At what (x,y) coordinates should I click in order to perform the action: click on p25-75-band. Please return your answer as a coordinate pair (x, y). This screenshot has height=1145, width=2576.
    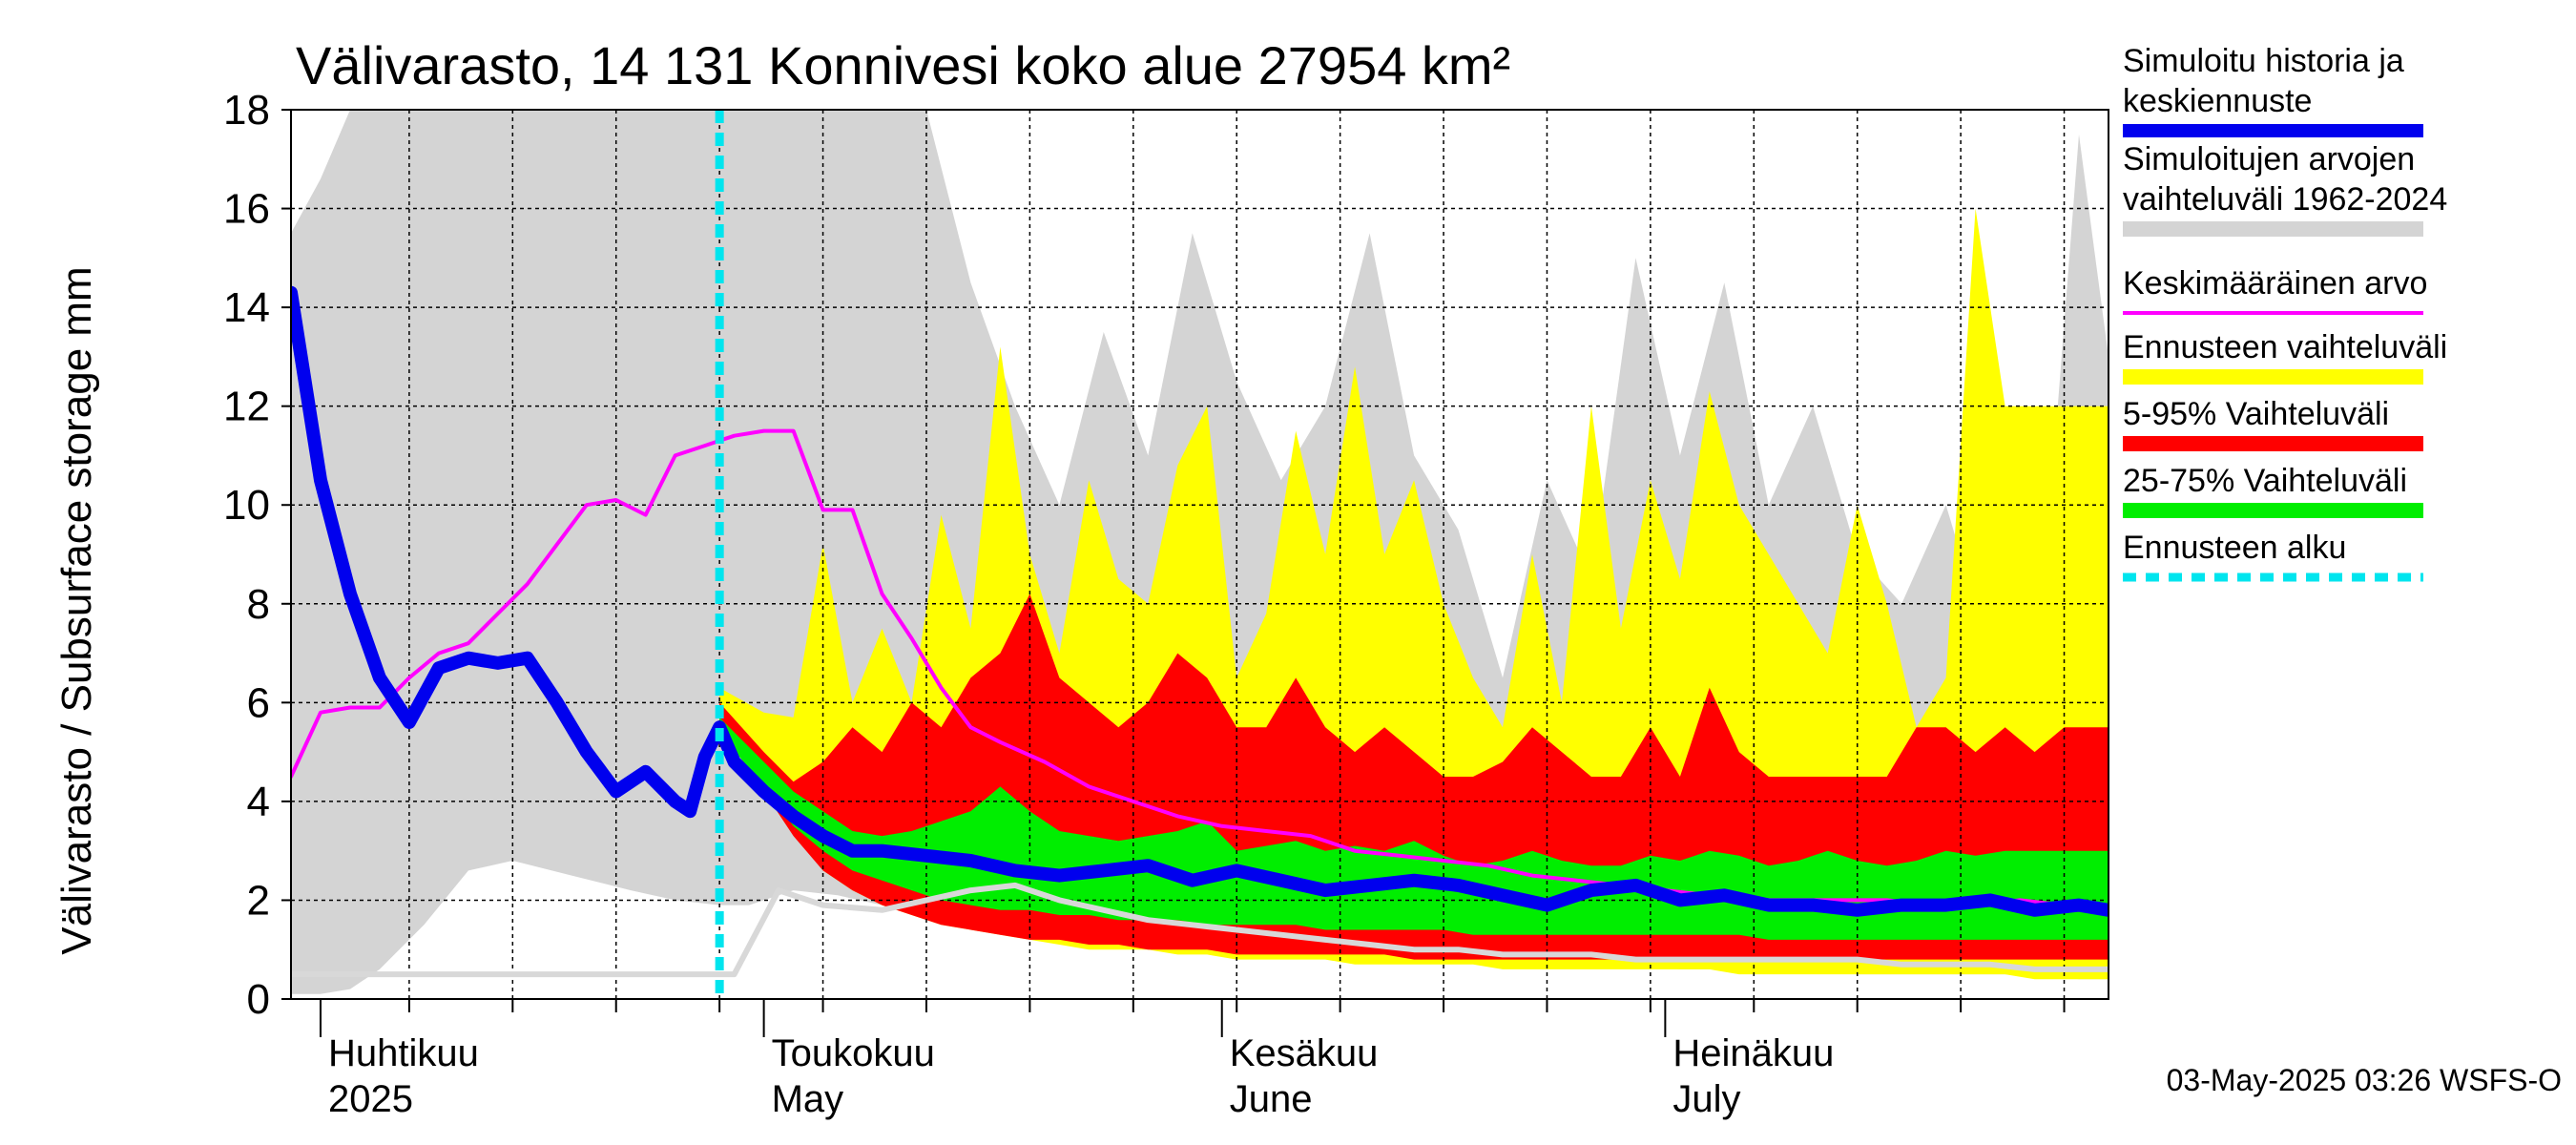
    Looking at the image, I should click on (1414, 829).